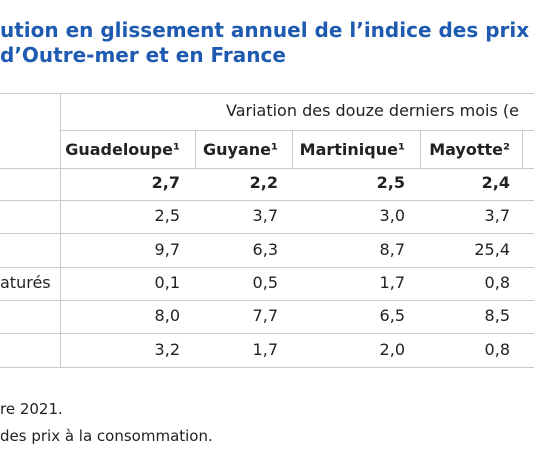  Describe the element at coordinates (31, 409) in the screenshot. I see `note: re 2021.` at that location.